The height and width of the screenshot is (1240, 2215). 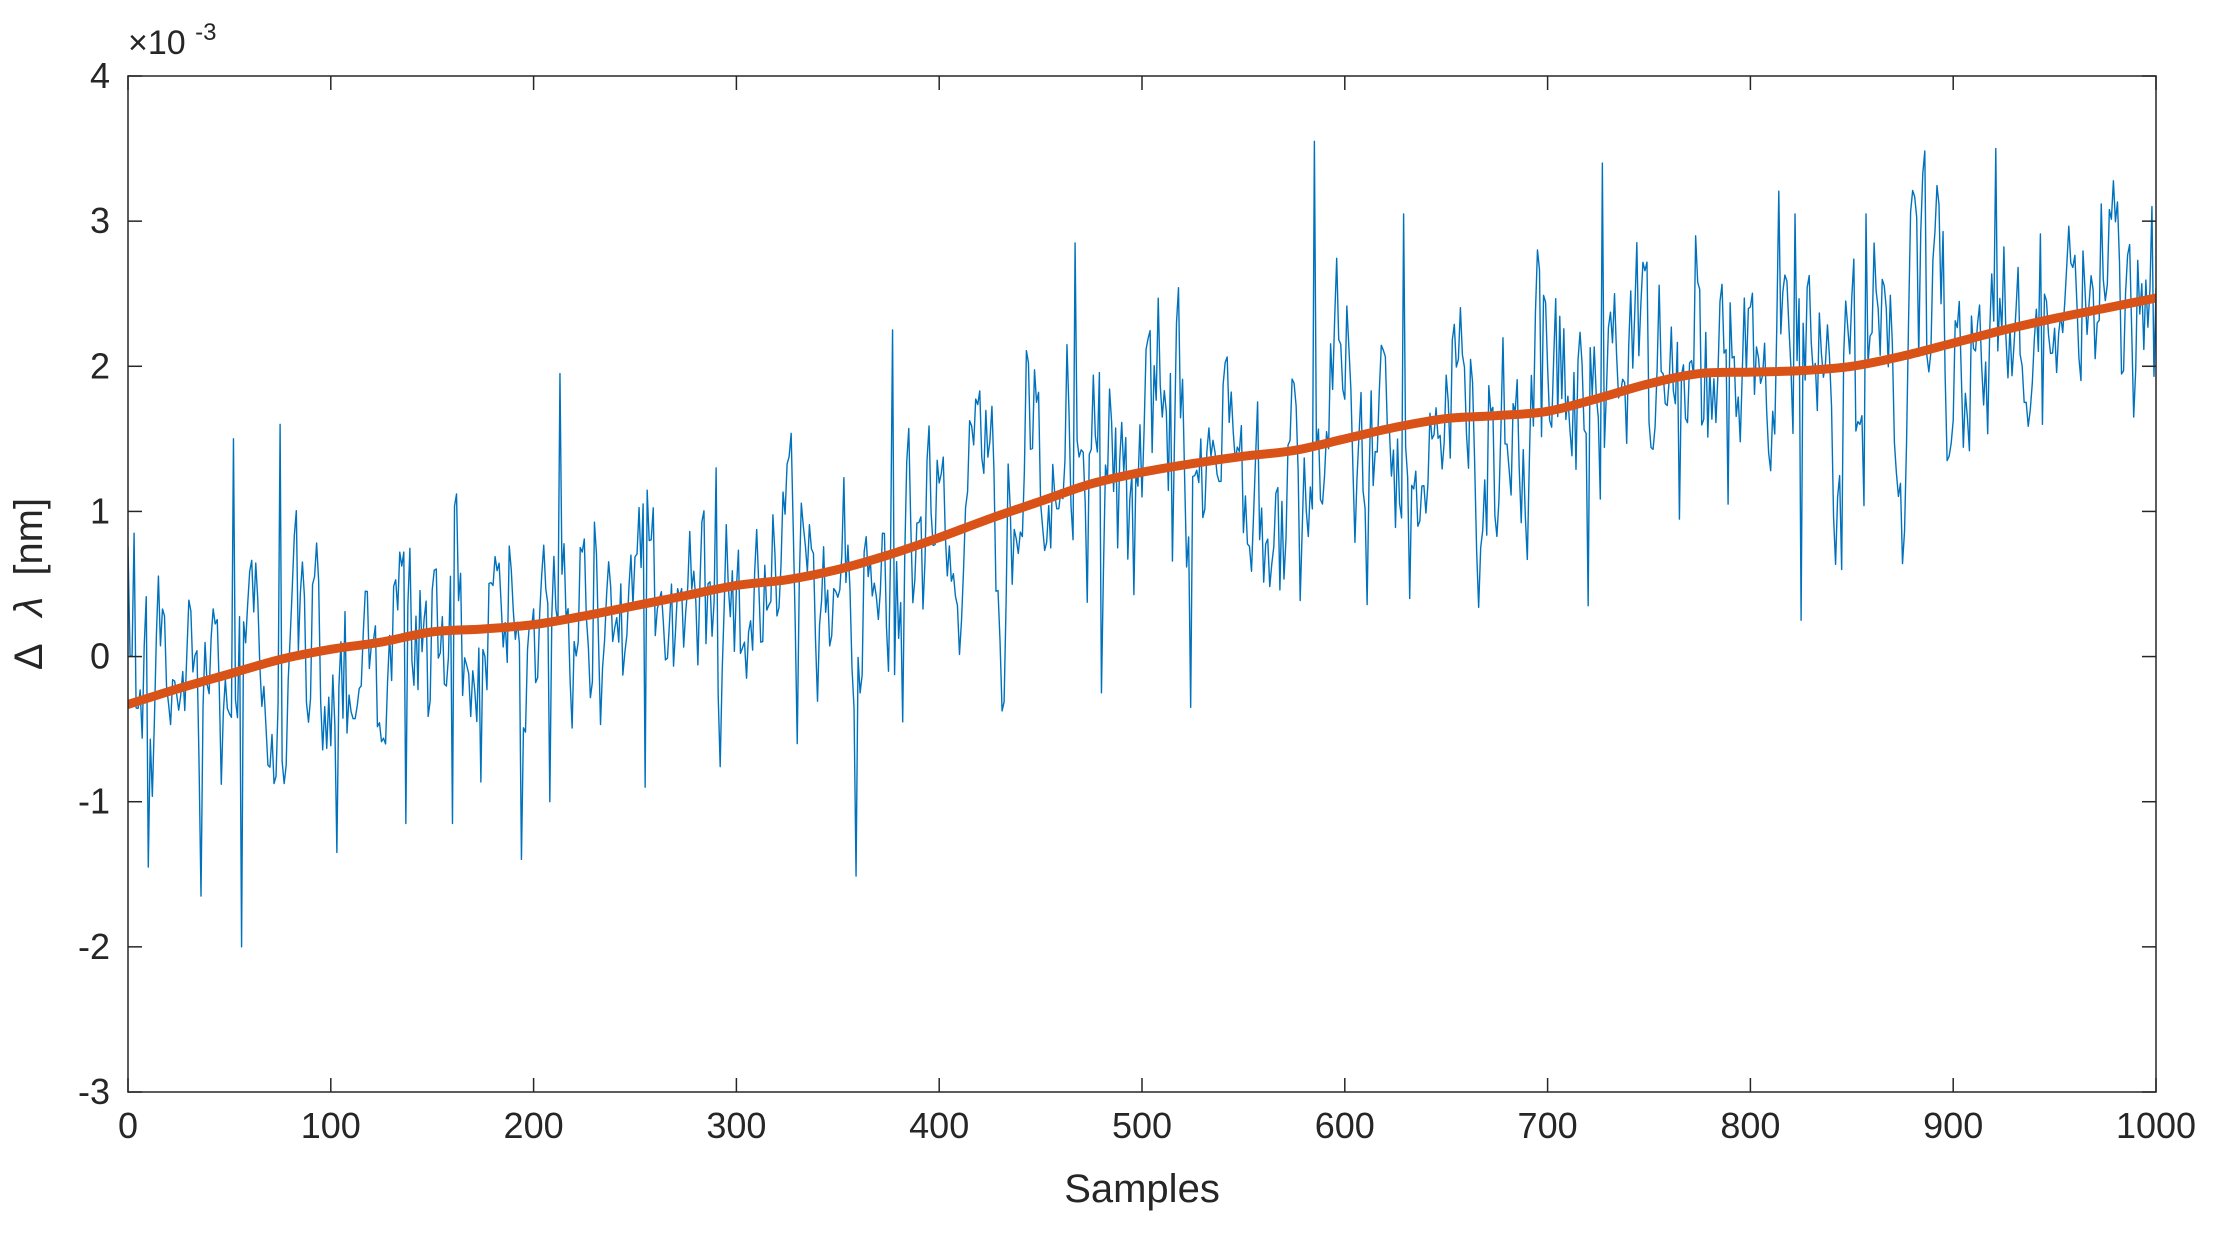 I want to click on y-tick-label: -2, so click(x=94, y=946).